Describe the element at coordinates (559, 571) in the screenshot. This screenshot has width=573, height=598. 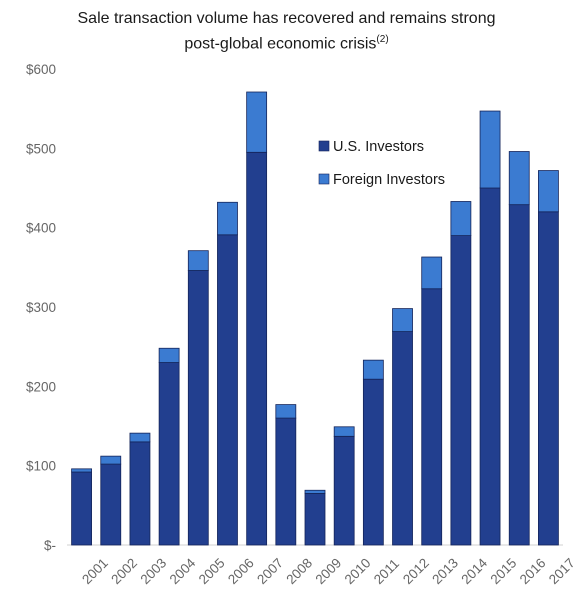
I see `x-tick-label: 2017` at that location.